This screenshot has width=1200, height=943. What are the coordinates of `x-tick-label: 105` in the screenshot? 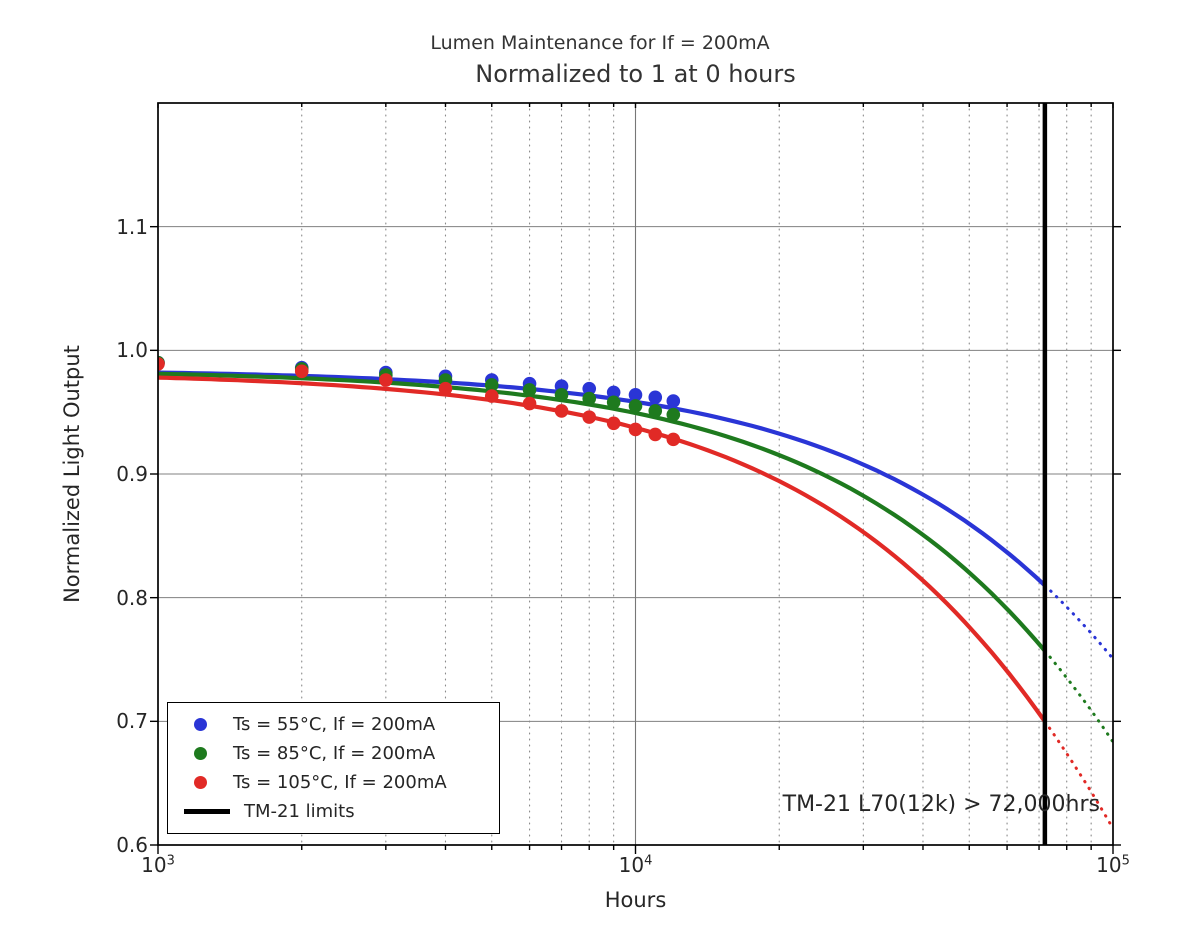 It's located at (1113, 865).